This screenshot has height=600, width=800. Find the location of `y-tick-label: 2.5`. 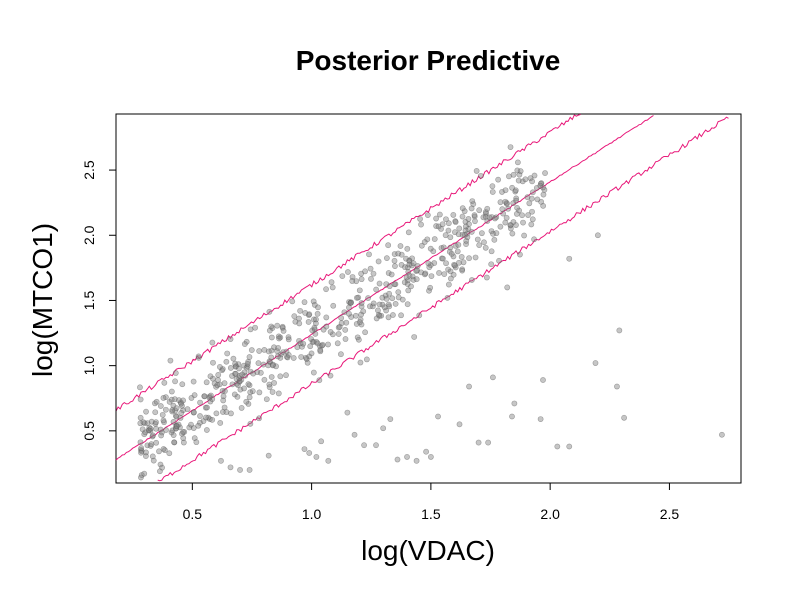

y-tick-label: 2.5 is located at coordinates (89, 170).